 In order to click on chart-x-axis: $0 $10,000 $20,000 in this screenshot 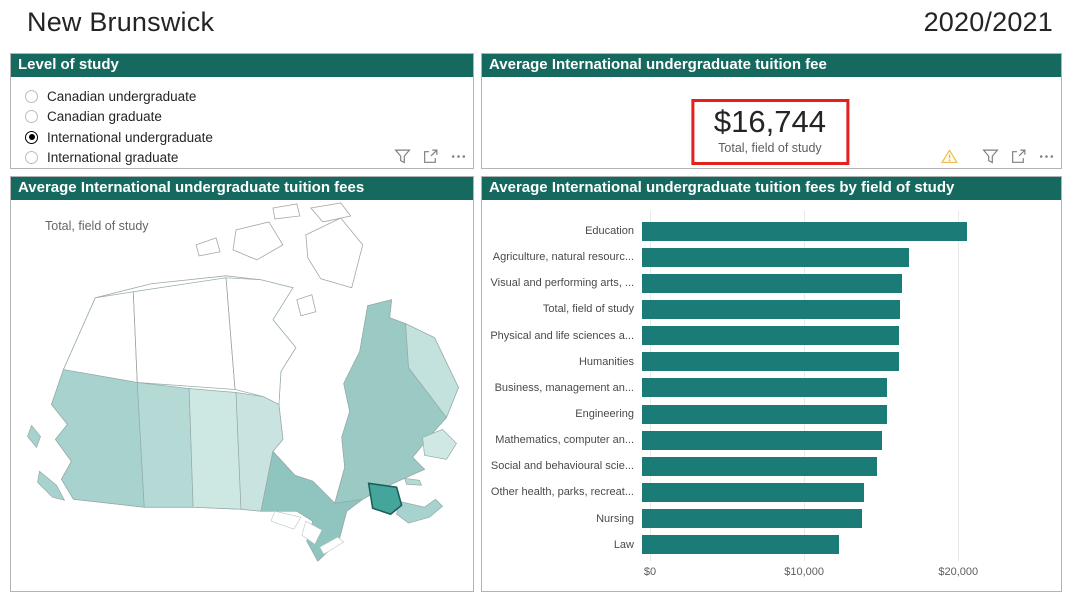, I will do `click(843, 573)`.